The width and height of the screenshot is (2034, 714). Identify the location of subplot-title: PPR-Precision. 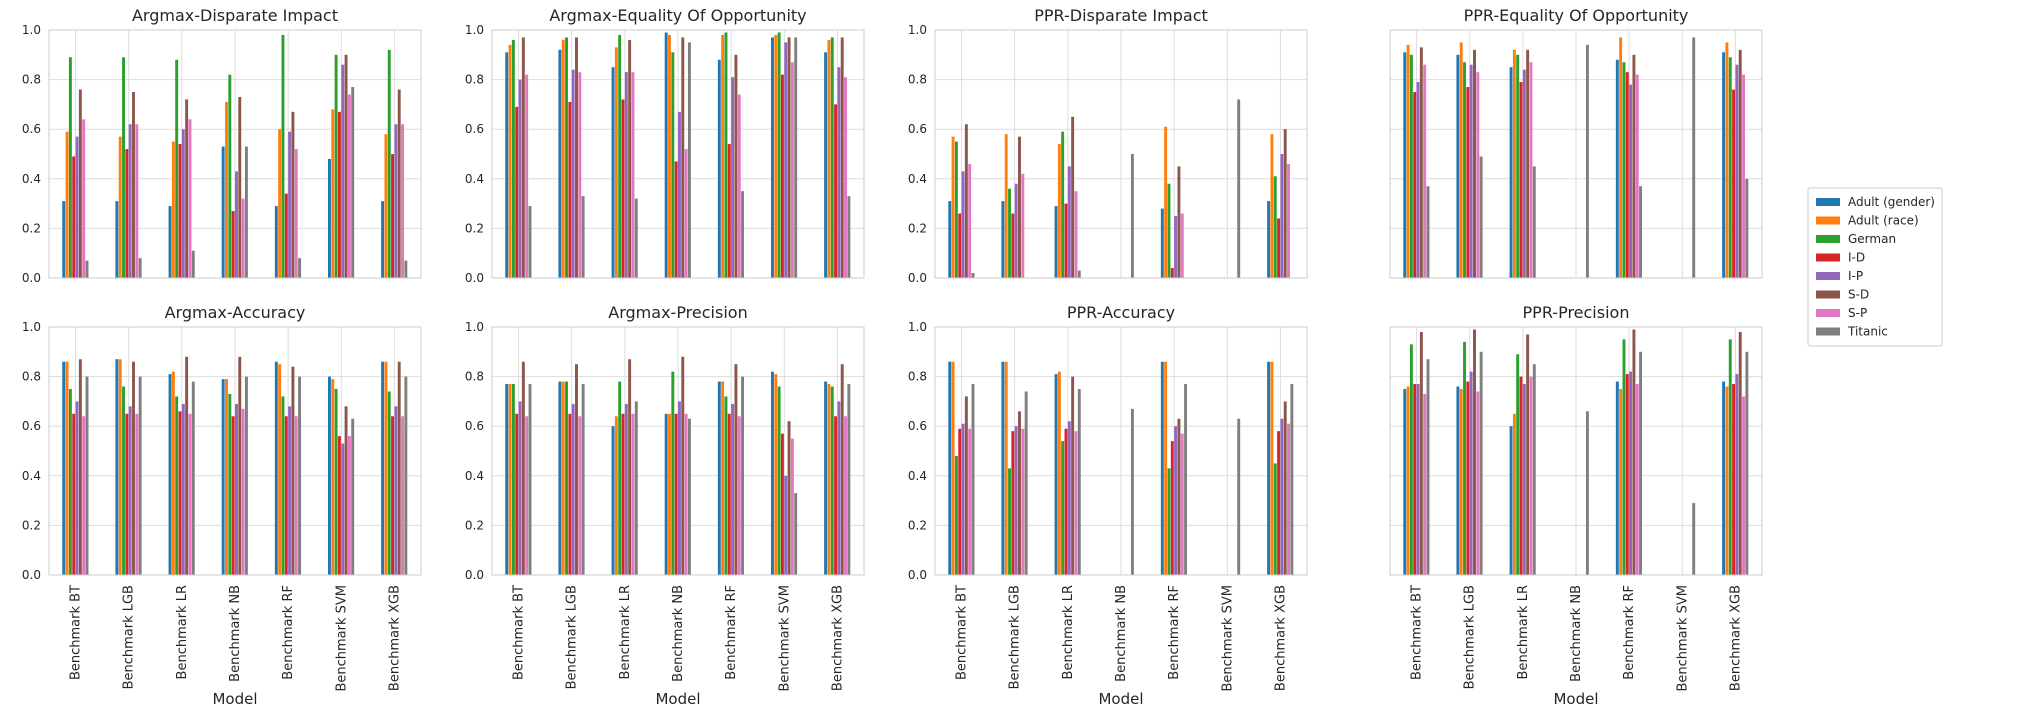
(1576, 312).